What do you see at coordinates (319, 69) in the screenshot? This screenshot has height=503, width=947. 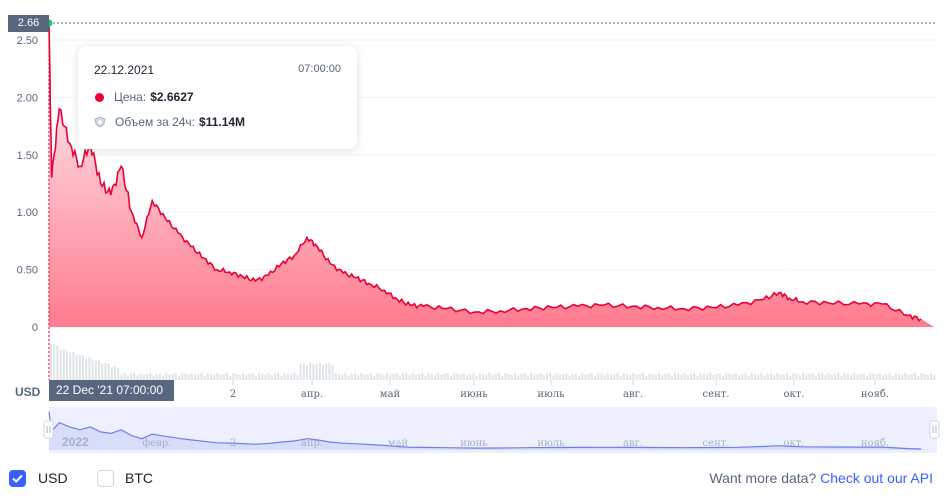 I see `tooltip-time: 07:00:00` at bounding box center [319, 69].